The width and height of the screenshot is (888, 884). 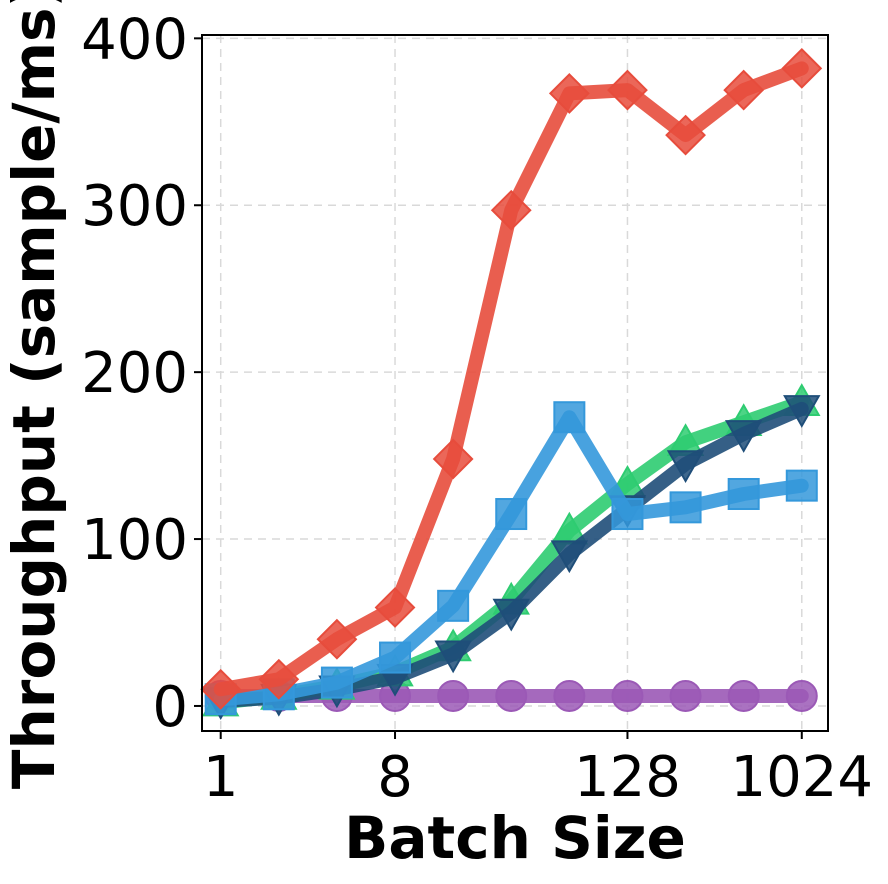 What do you see at coordinates (221, 777) in the screenshot?
I see `x-tick-label: 1` at bounding box center [221, 777].